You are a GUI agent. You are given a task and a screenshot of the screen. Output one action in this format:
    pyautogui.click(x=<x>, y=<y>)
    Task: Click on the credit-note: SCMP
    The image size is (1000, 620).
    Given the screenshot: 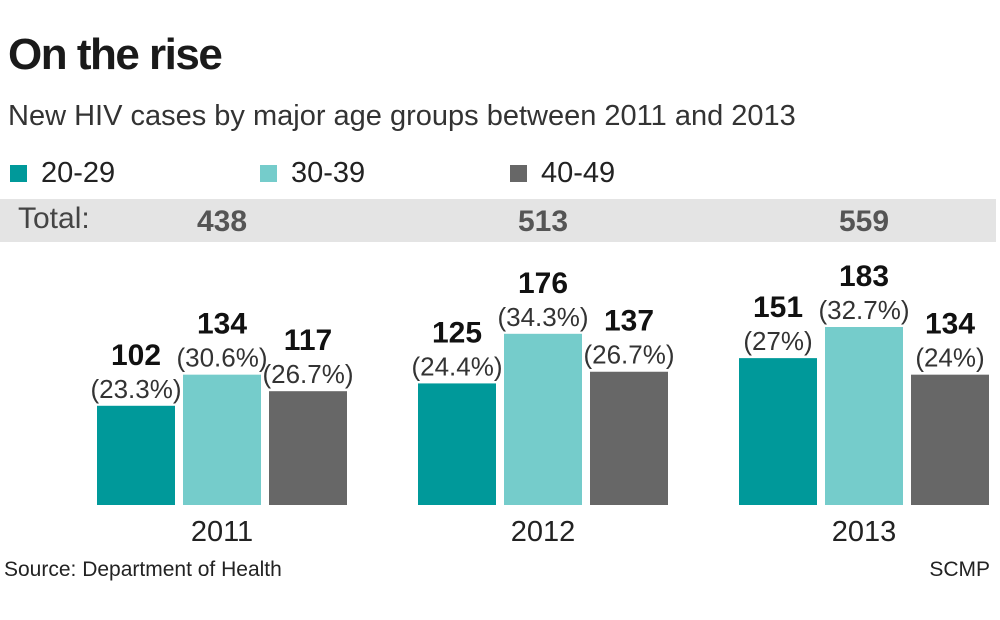 What is the action you would take?
    pyautogui.click(x=959, y=569)
    